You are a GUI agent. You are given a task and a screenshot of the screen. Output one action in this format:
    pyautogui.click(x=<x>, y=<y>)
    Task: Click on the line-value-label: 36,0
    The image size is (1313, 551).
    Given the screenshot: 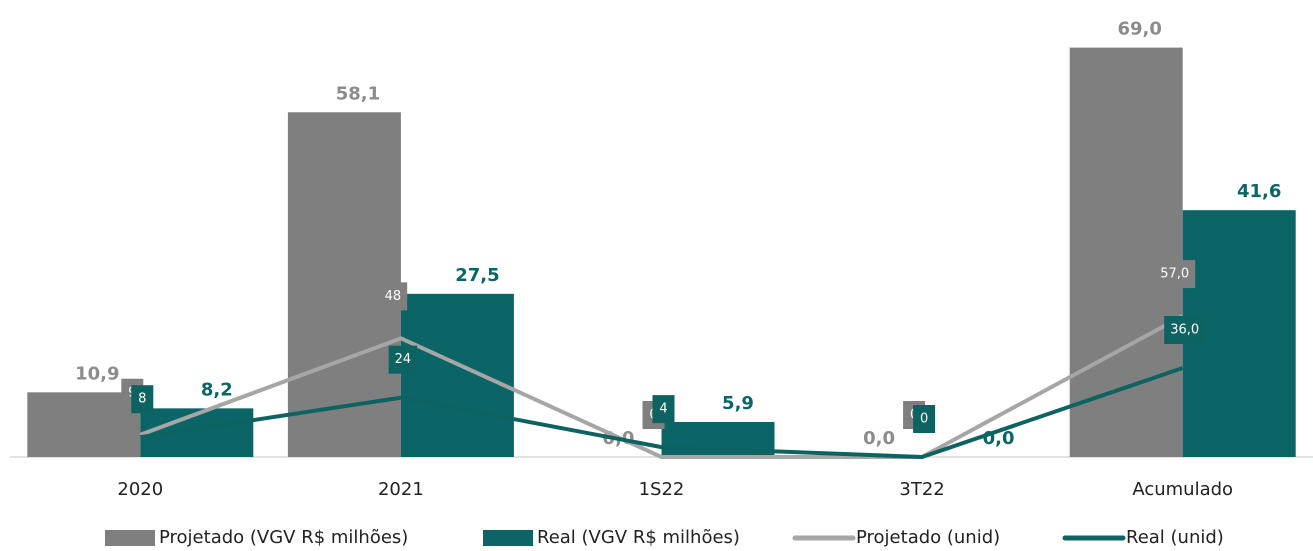 What is the action you would take?
    pyautogui.click(x=1184, y=330)
    